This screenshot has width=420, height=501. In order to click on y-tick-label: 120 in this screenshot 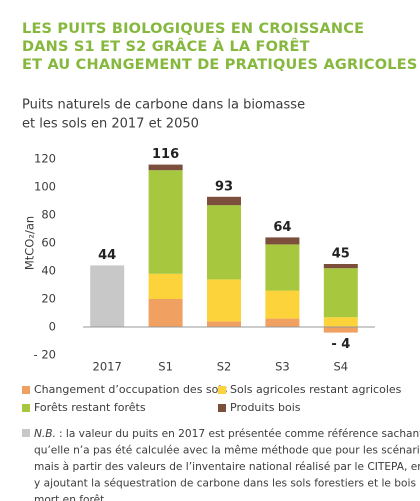, I will do `click(45, 159)`.